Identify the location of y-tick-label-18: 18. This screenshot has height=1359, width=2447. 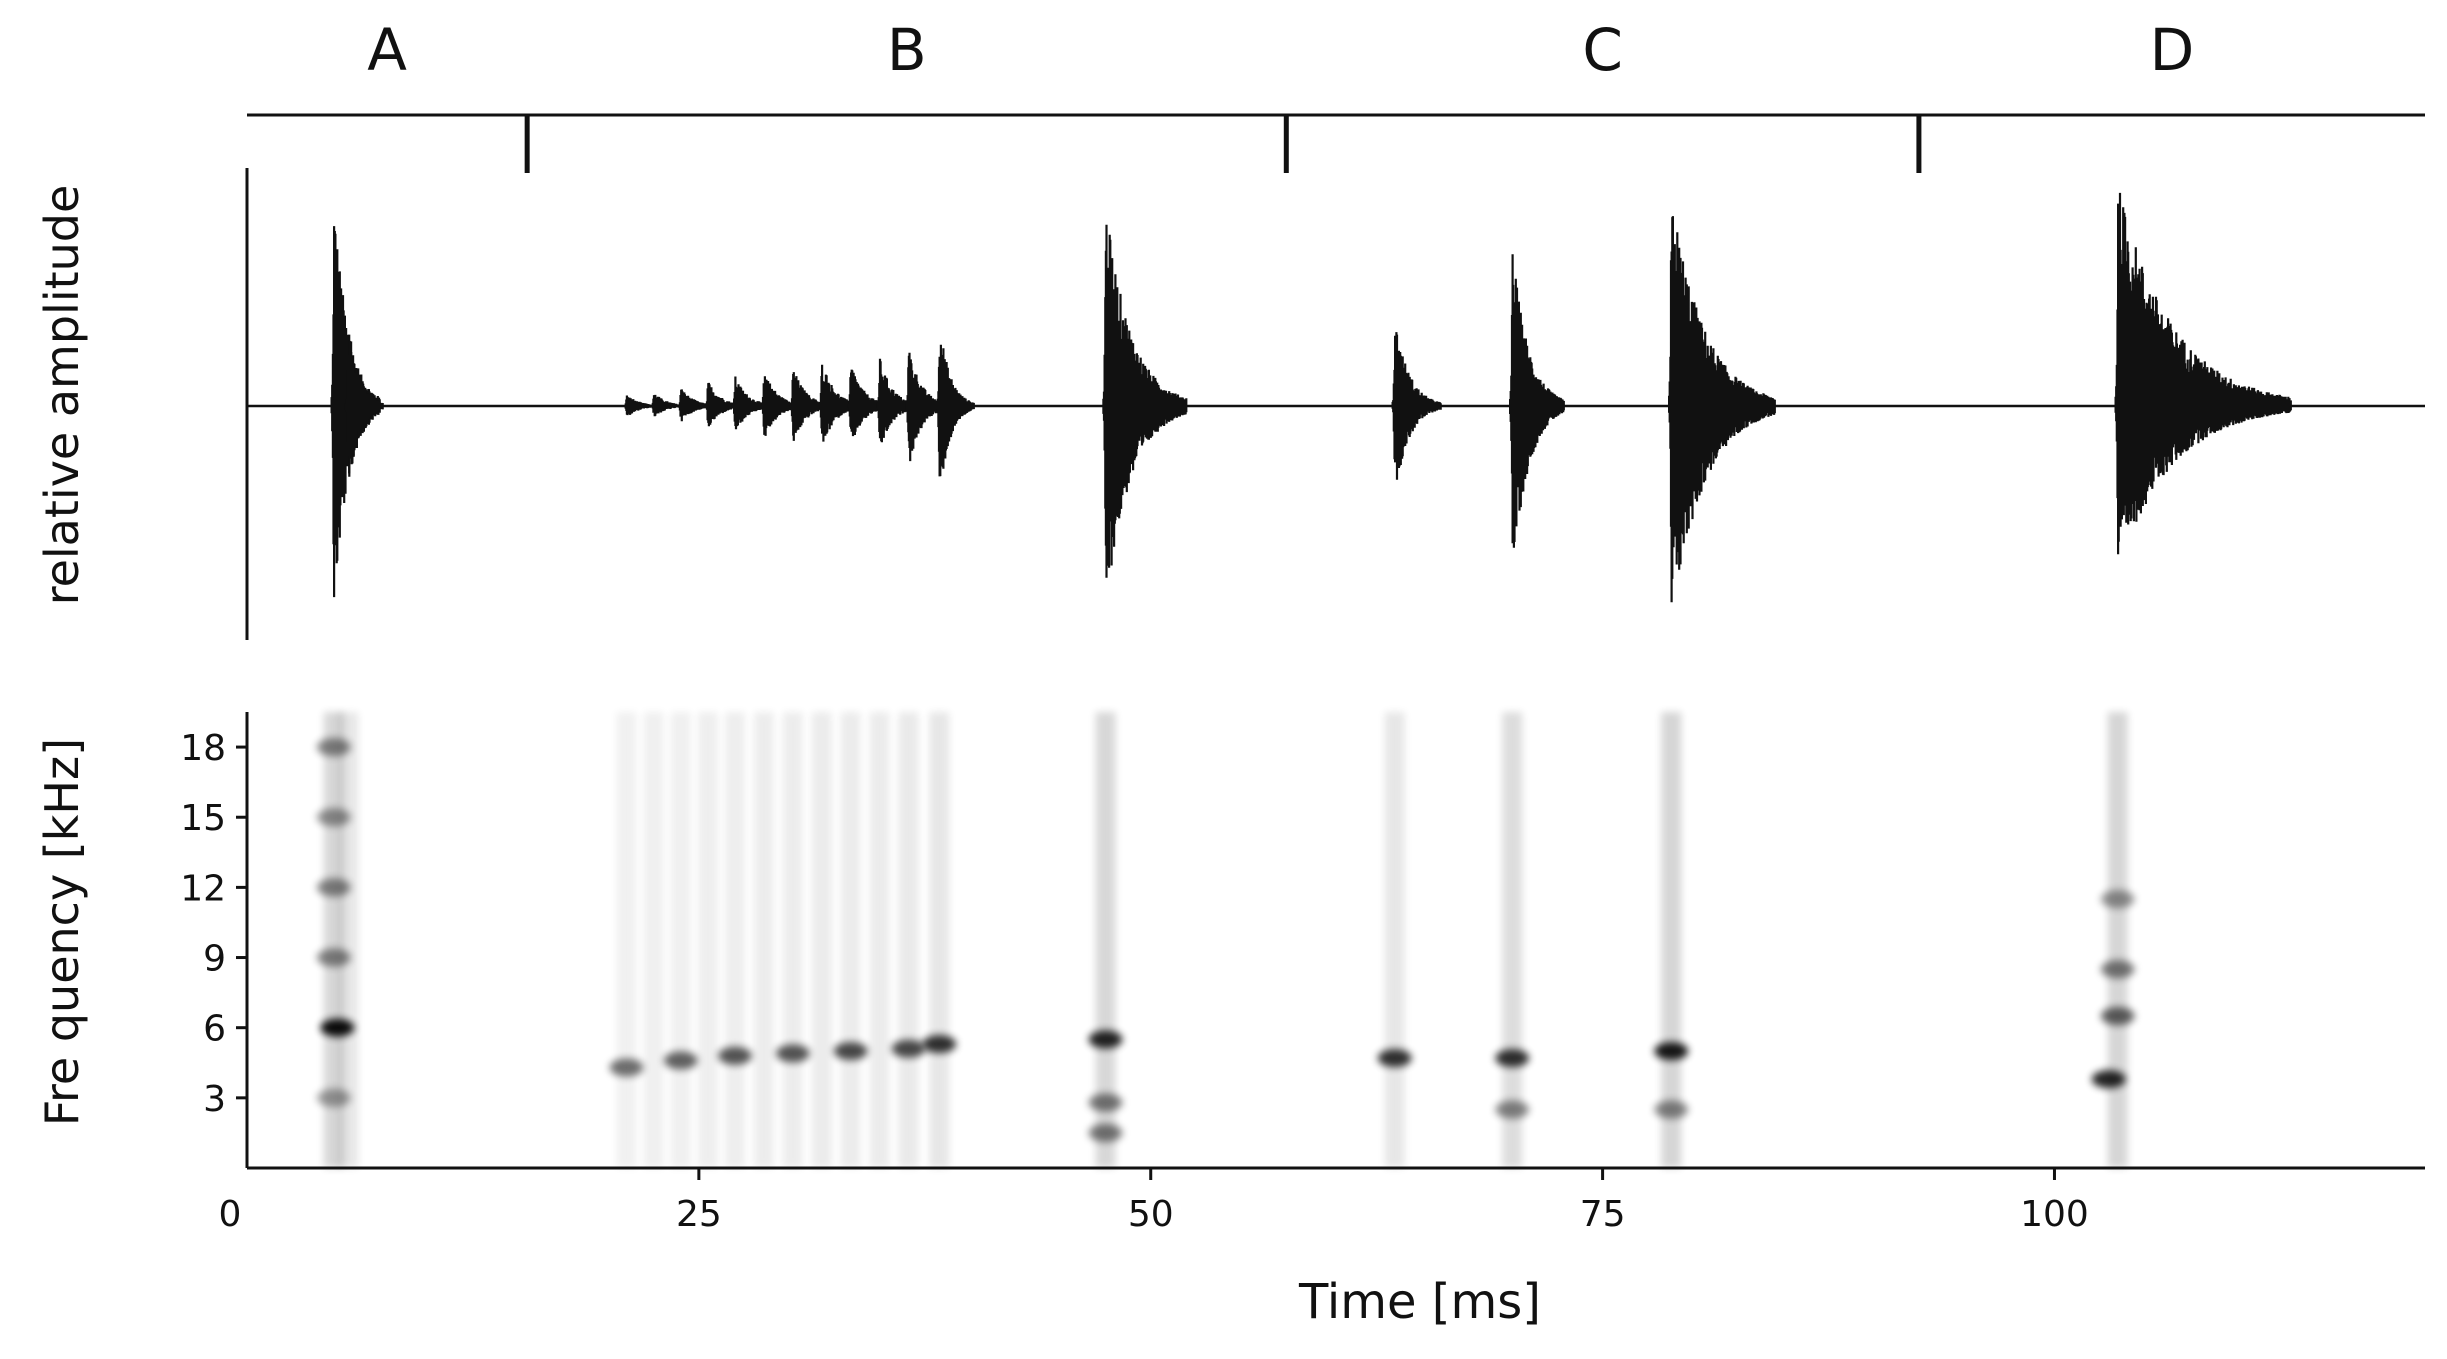
(203, 748).